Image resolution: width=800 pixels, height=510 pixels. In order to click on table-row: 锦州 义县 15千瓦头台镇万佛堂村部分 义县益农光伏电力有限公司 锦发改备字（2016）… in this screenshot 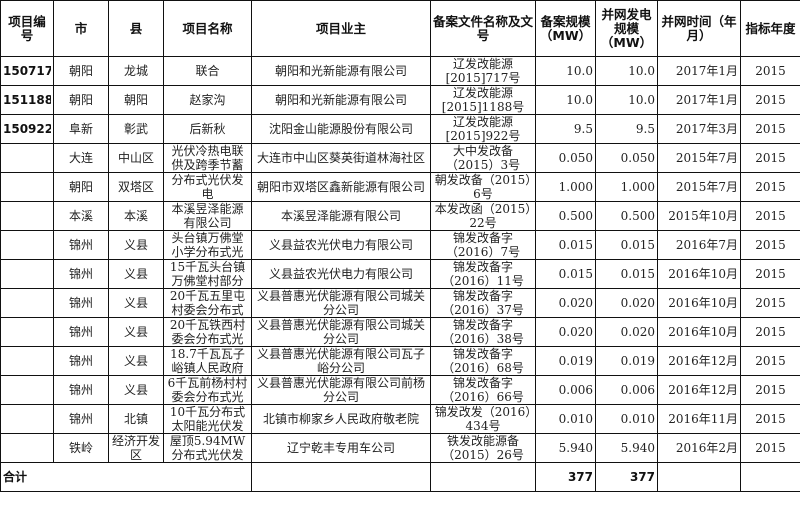, I will do `click(400, 274)`.